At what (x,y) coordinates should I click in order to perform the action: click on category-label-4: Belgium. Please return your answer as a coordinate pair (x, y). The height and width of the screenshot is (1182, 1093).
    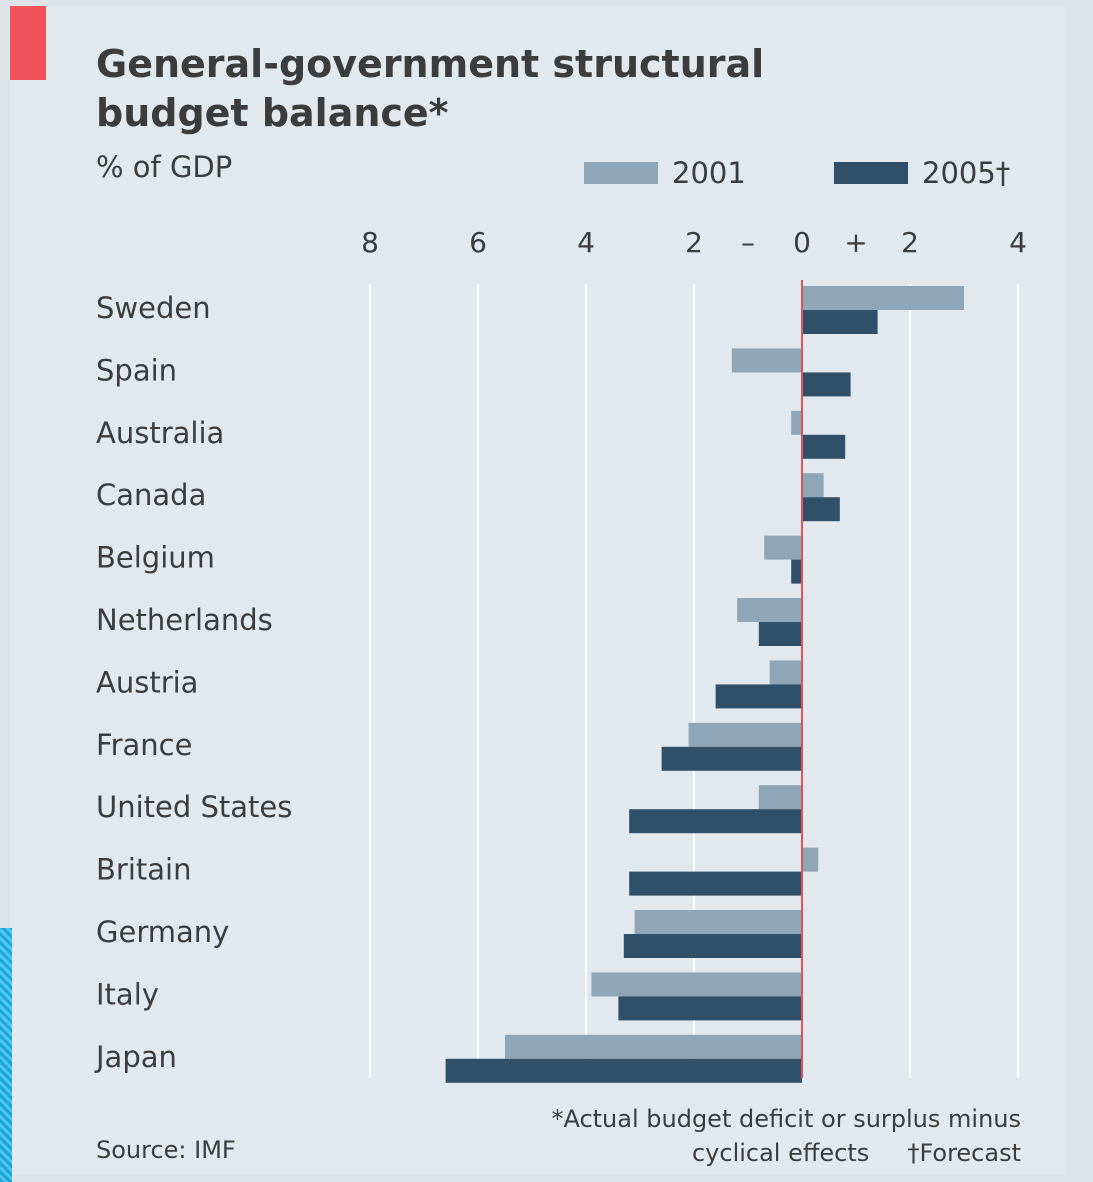
    Looking at the image, I should click on (155, 558).